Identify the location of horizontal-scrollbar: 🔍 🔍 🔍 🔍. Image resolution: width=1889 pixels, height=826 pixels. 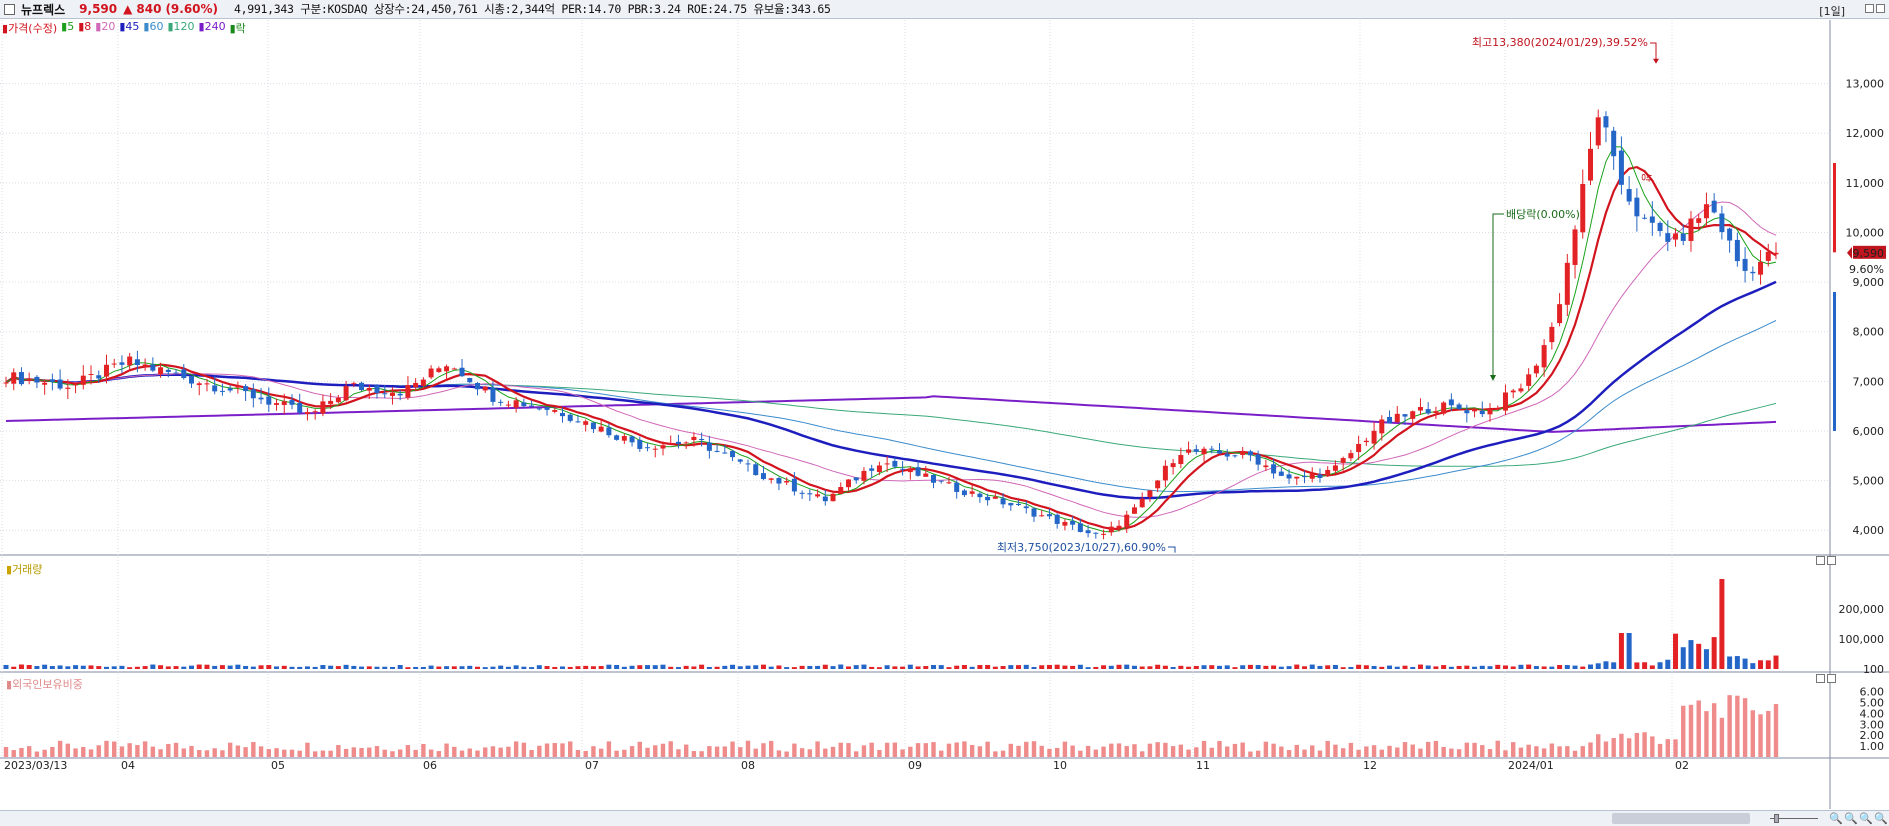
(944, 818).